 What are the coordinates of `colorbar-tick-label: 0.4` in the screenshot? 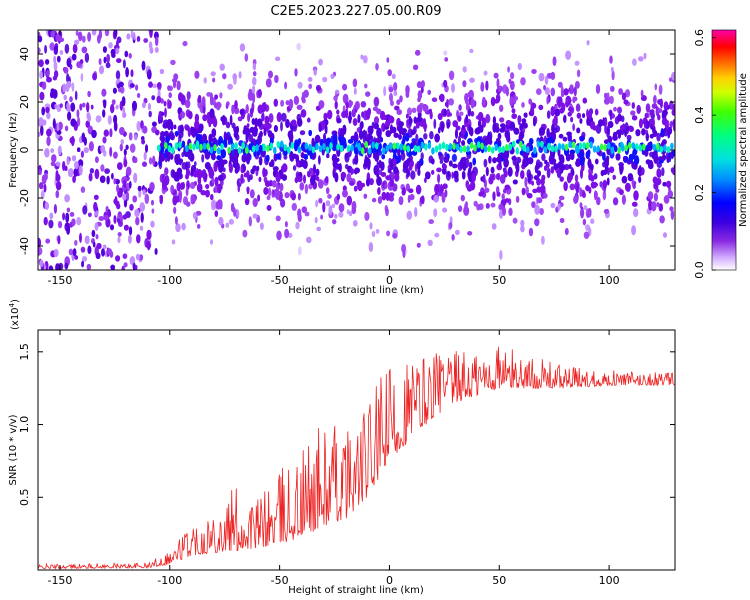 It's located at (699, 115).